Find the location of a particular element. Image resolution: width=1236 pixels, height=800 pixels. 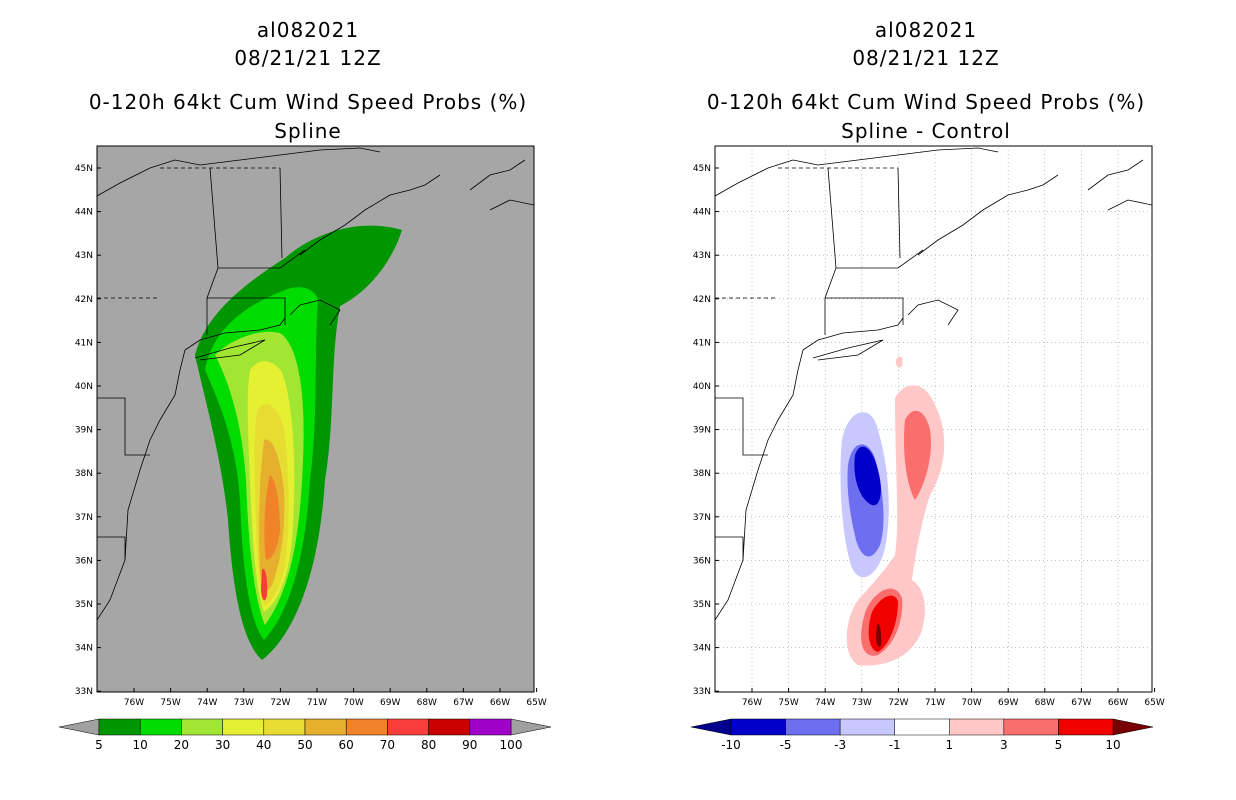

colorbar-label: 50 is located at coordinates (304, 745).